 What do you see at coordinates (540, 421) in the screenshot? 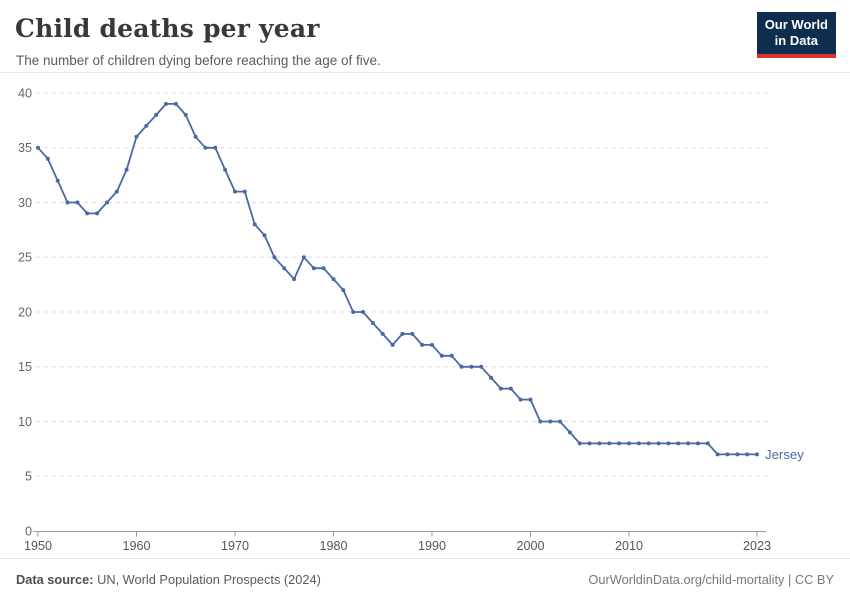
I see `data-point-2001` at bounding box center [540, 421].